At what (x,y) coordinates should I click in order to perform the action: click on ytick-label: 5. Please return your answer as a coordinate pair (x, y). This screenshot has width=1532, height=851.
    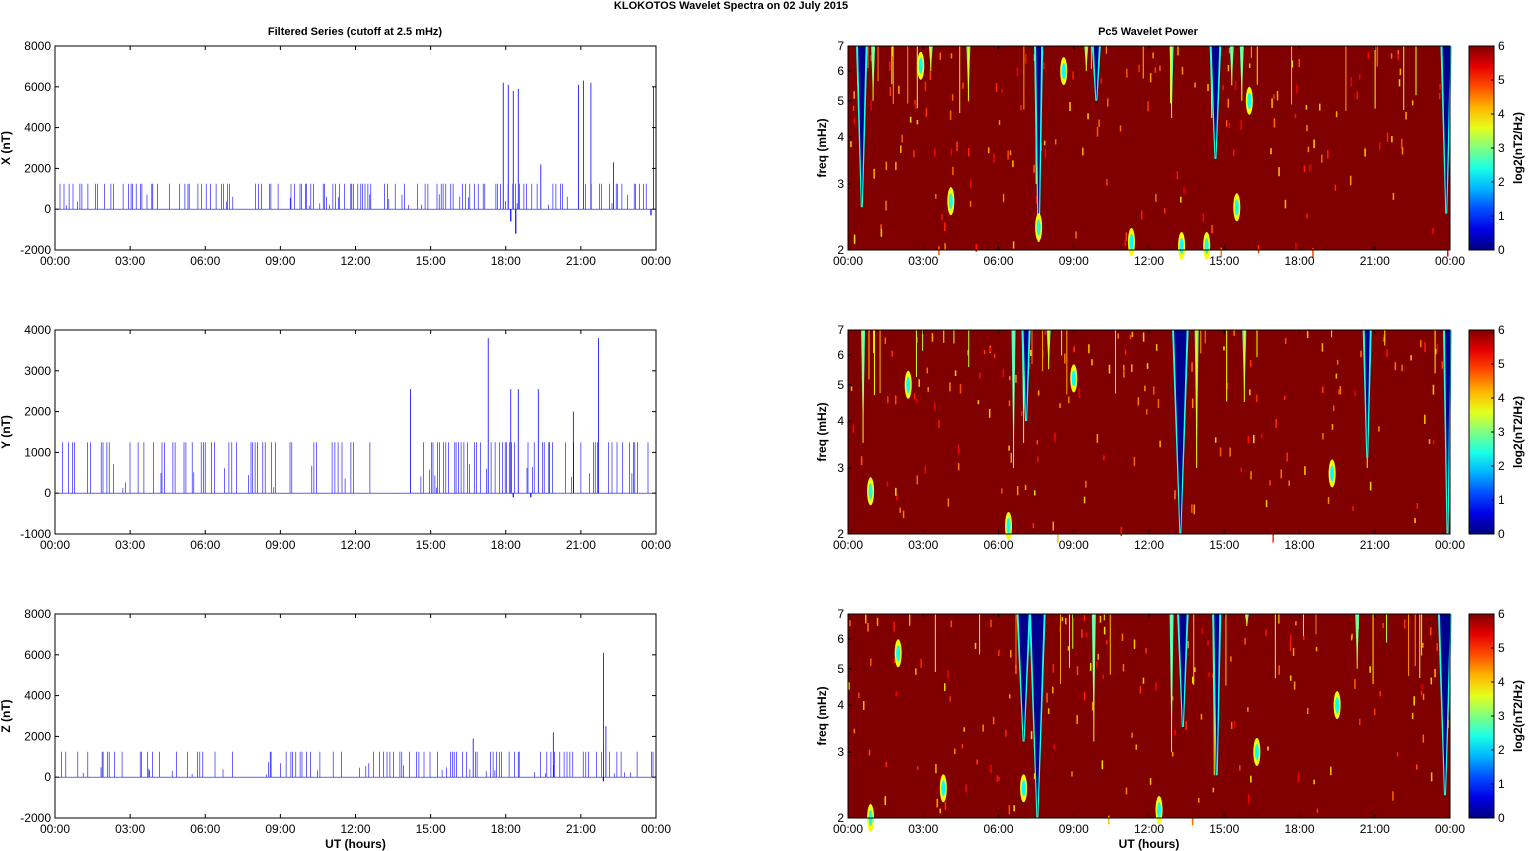
    Looking at the image, I should click on (840, 101).